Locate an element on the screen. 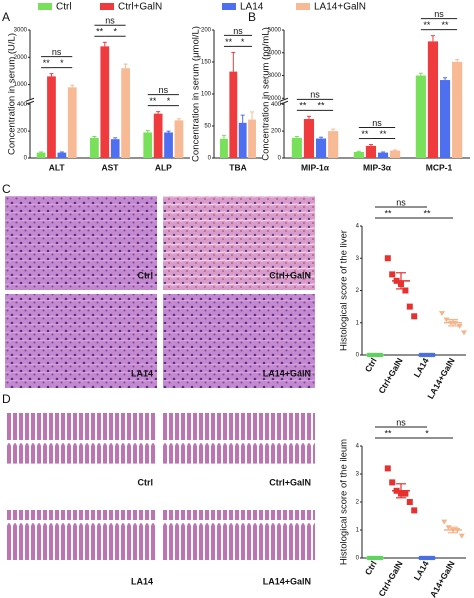  histology-label: Ctrl+GalN is located at coordinates (290, 275).